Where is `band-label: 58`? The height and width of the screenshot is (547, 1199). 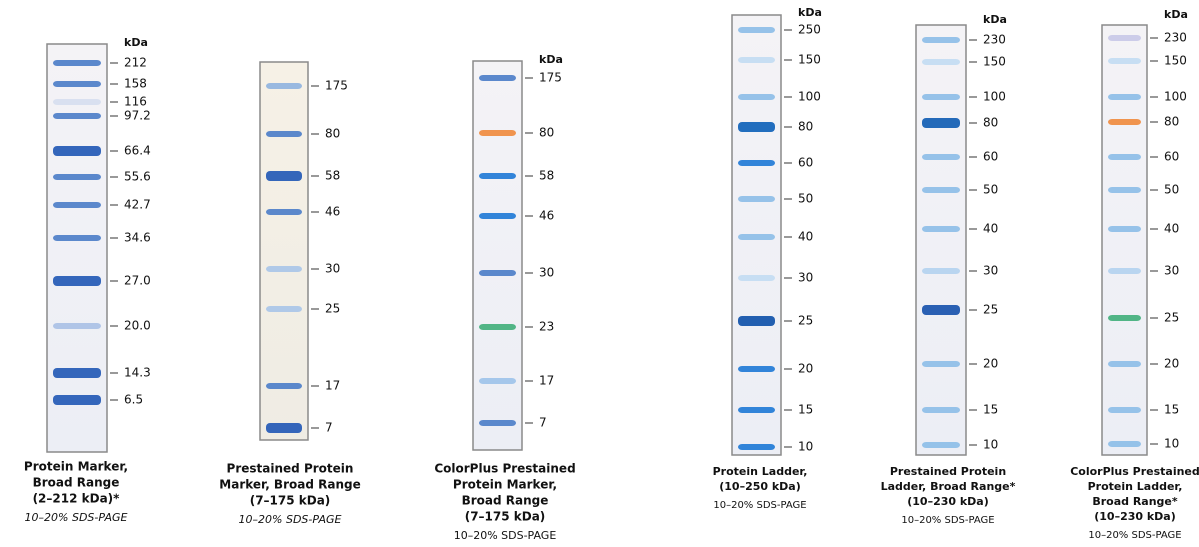
band-label: 58 is located at coordinates (546, 176).